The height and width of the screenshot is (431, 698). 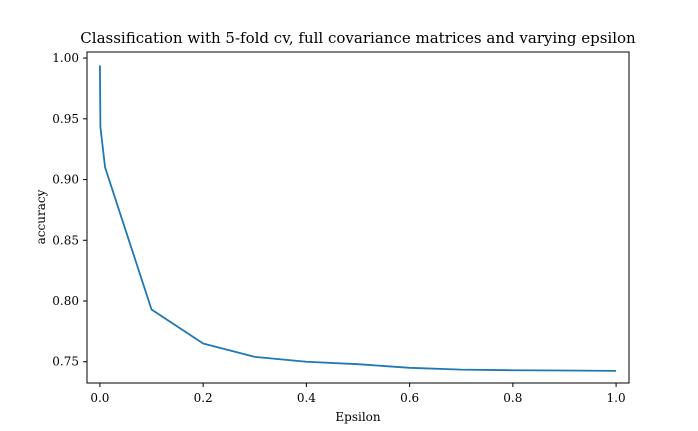 I want to click on x-tick-label: 0.6, so click(x=409, y=398).